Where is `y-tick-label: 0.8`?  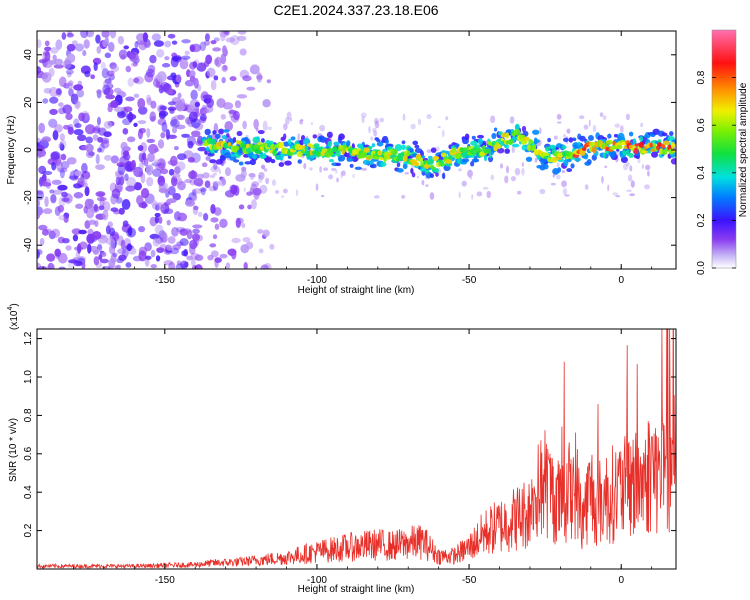 y-tick-label: 0.8 is located at coordinates (28, 415).